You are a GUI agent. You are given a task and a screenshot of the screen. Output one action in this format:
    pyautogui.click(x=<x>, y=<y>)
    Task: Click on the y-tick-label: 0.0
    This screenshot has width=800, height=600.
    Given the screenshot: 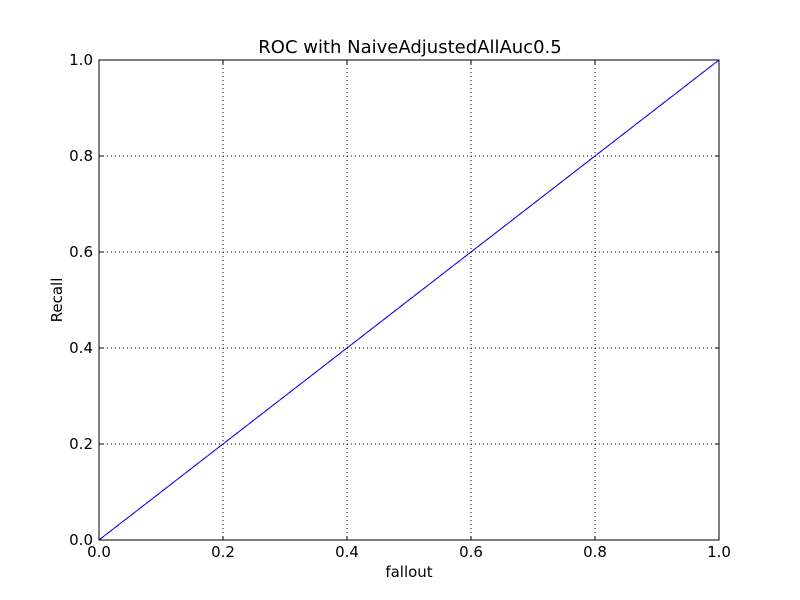 What is the action you would take?
    pyautogui.click(x=81, y=540)
    